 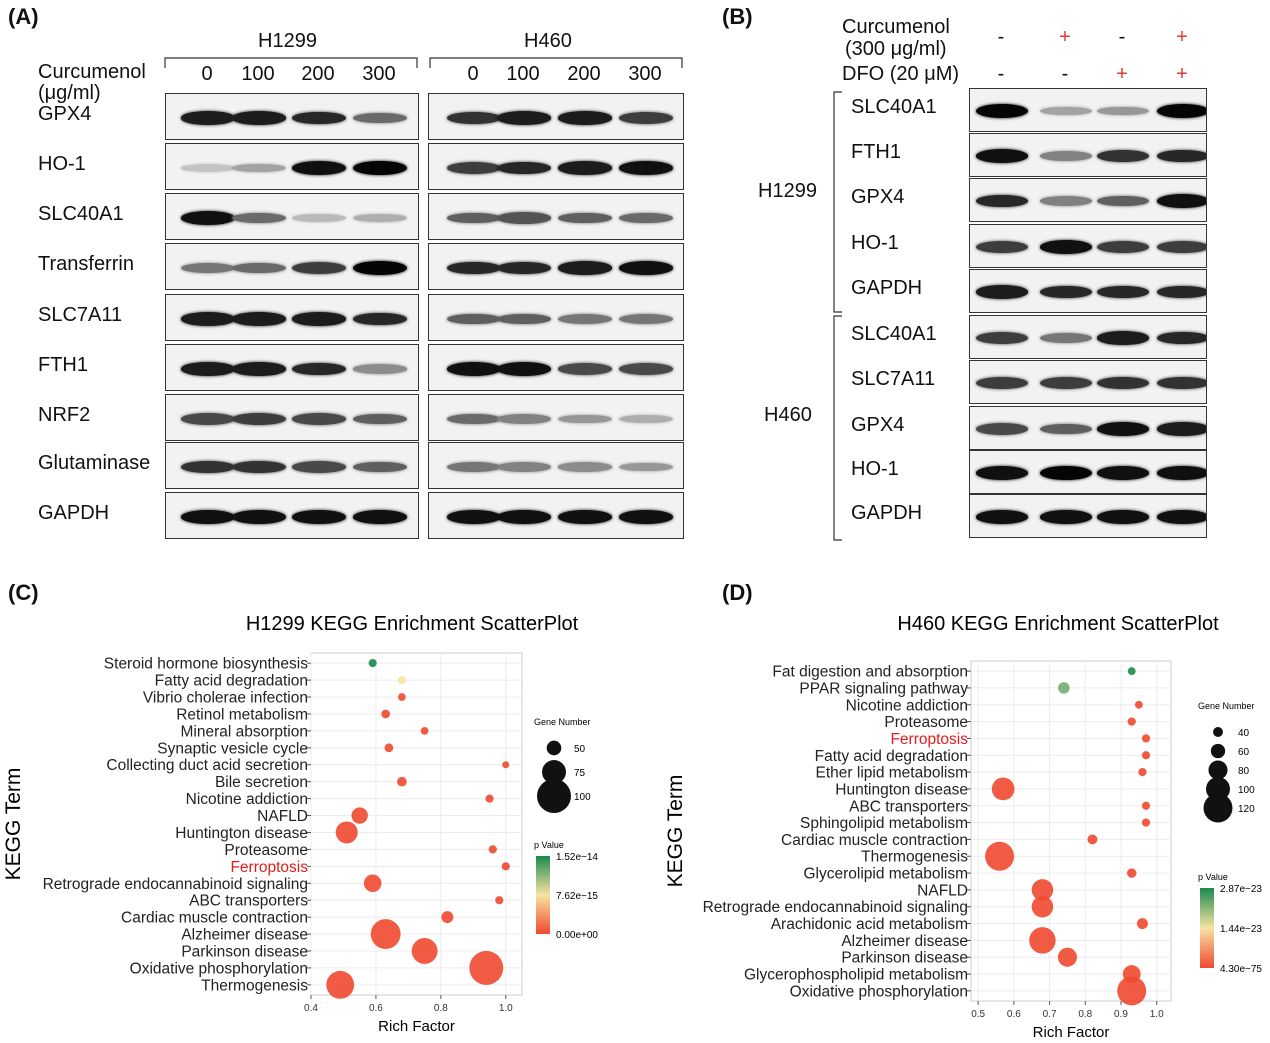 I want to click on treatment-label: Curcumenol, so click(x=92, y=72).